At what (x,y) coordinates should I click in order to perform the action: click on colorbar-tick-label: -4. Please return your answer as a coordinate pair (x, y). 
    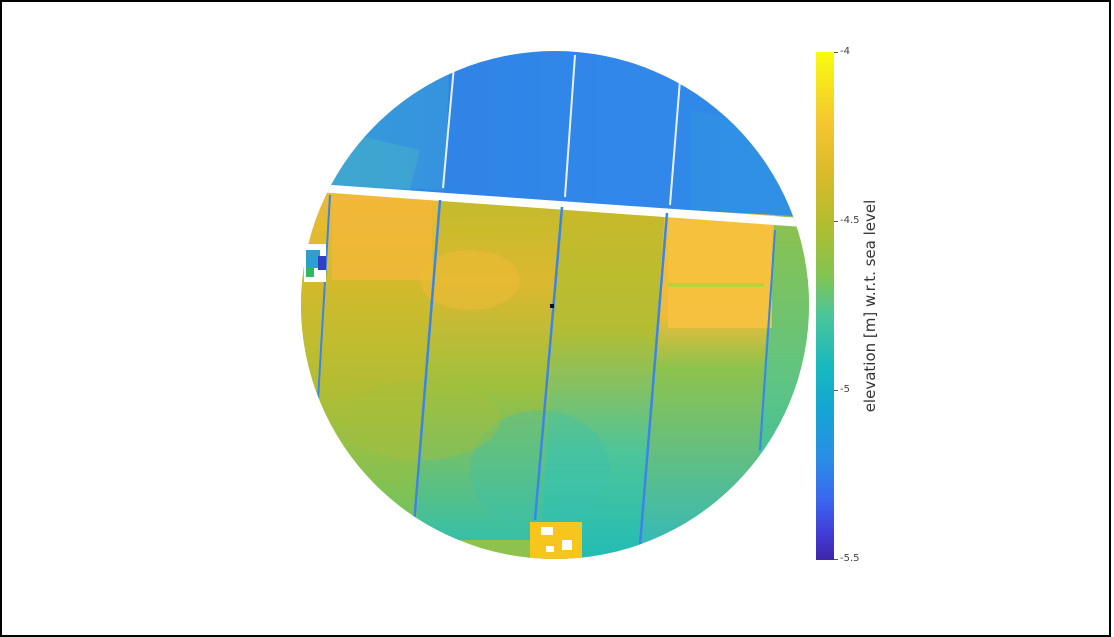
    Looking at the image, I should click on (845, 51).